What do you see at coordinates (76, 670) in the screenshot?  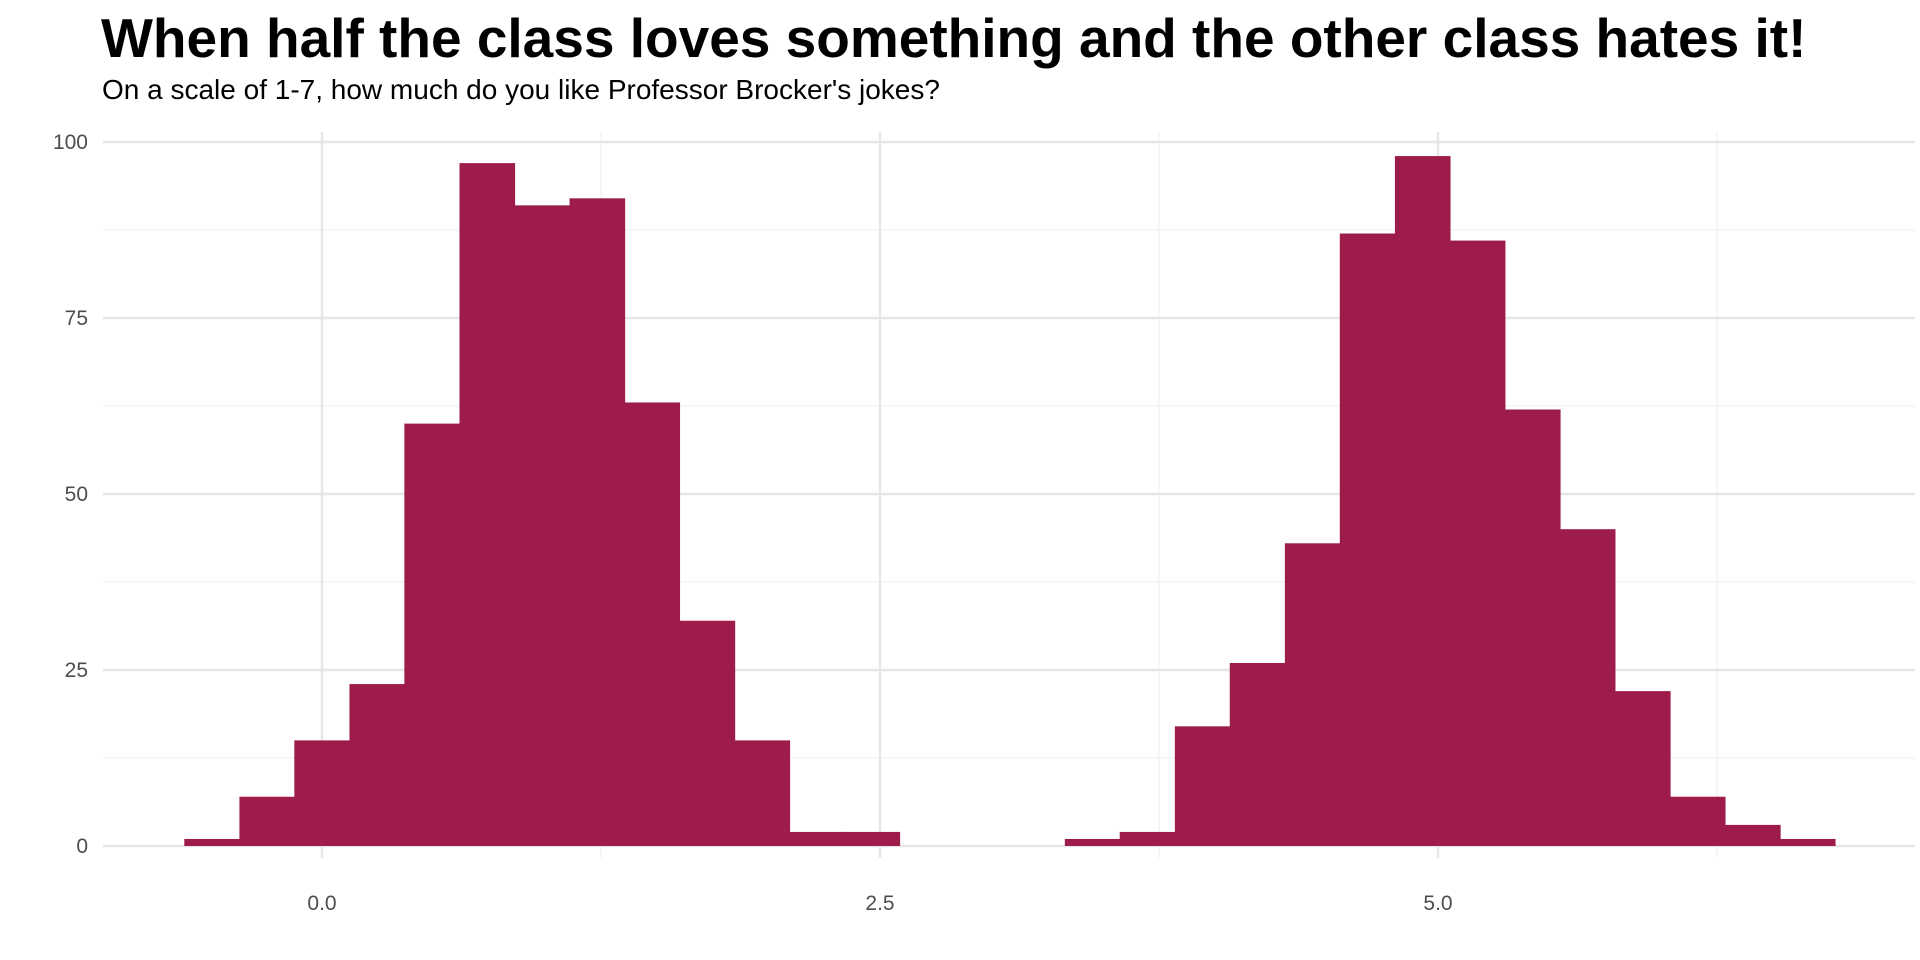 I see `y-tick-label: 25` at bounding box center [76, 670].